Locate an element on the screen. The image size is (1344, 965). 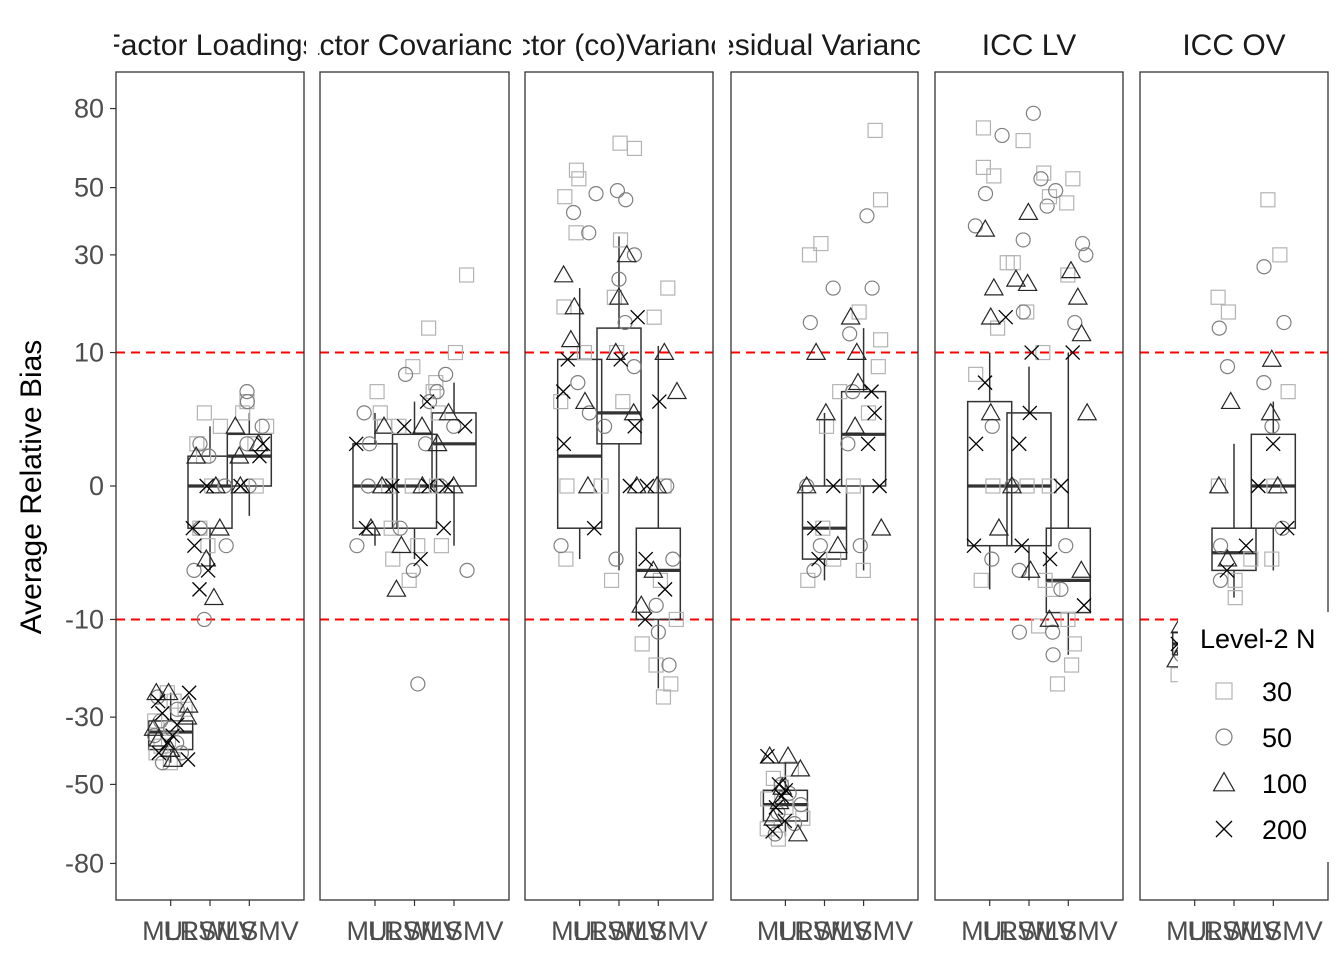
panel-plot-area is located at coordinates (414, 479).